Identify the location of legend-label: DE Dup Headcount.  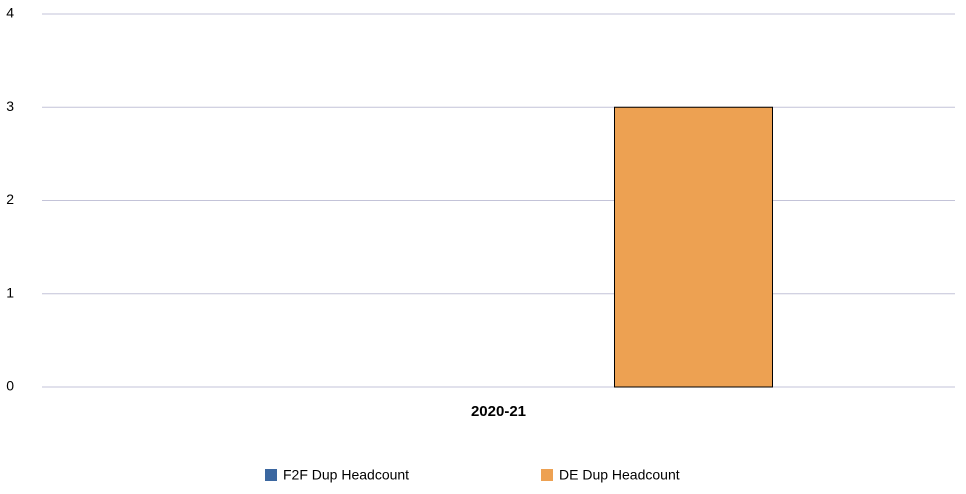
(619, 475).